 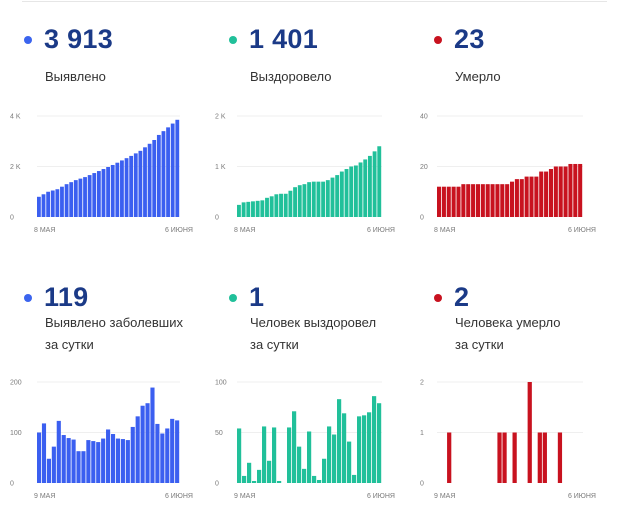 What do you see at coordinates (15, 167) in the screenshot?
I see `y-tick-label: 2 K` at bounding box center [15, 167].